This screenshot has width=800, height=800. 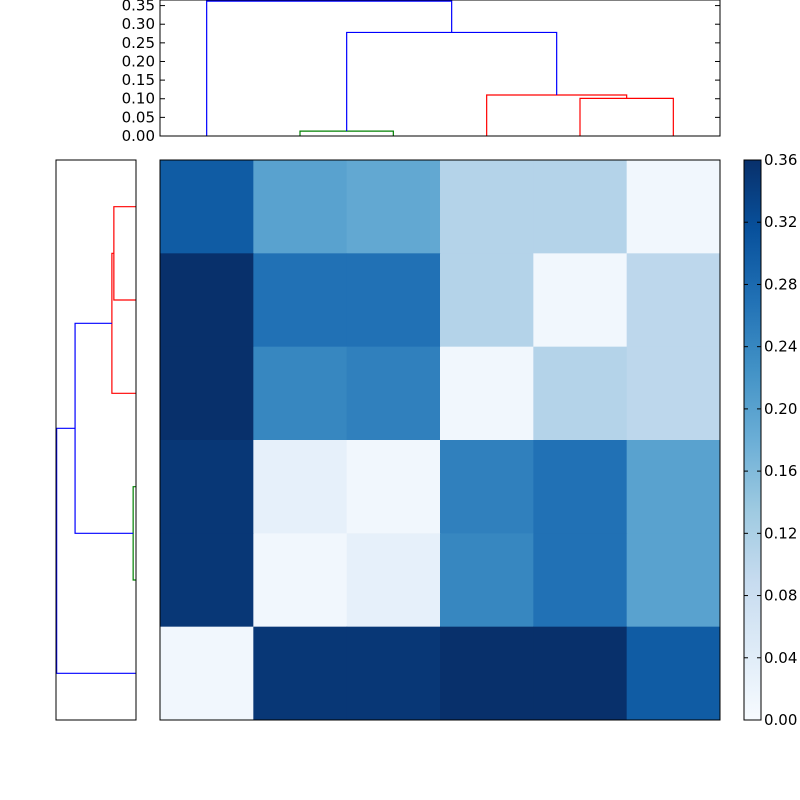 I want to click on colorbar-tick-label: 0.12, so click(x=780, y=533).